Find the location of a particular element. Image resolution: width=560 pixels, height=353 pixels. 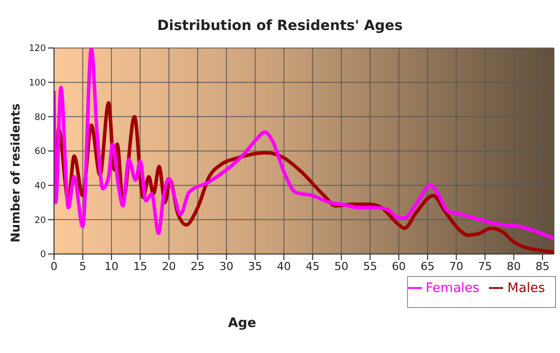

legend-label: Males is located at coordinates (526, 288).